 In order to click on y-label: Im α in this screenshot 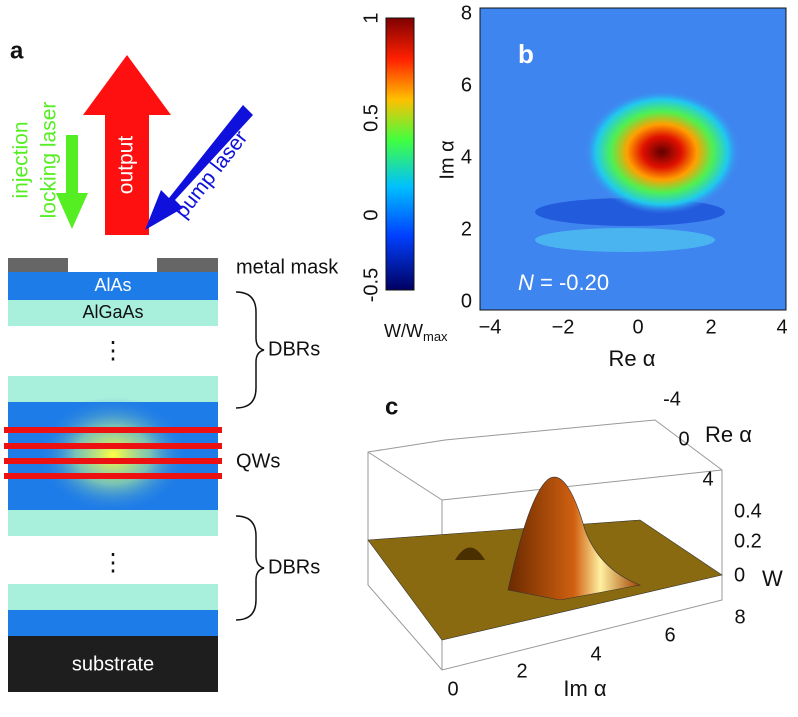, I will do `click(447, 159)`.